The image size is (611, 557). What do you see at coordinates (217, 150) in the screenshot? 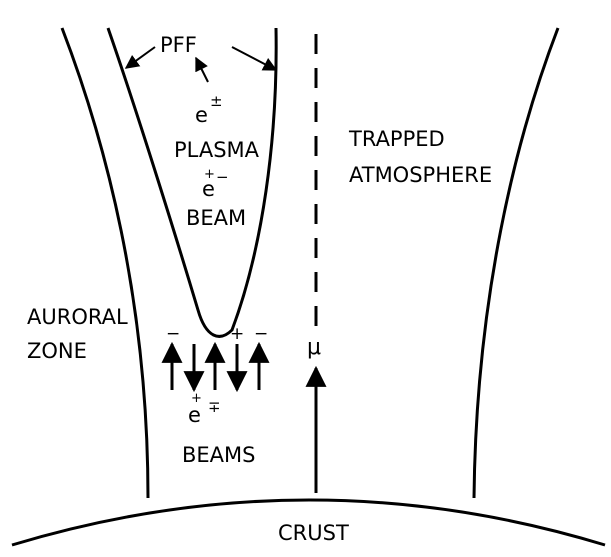
I see `plasma-label: PLASMA` at bounding box center [217, 150].